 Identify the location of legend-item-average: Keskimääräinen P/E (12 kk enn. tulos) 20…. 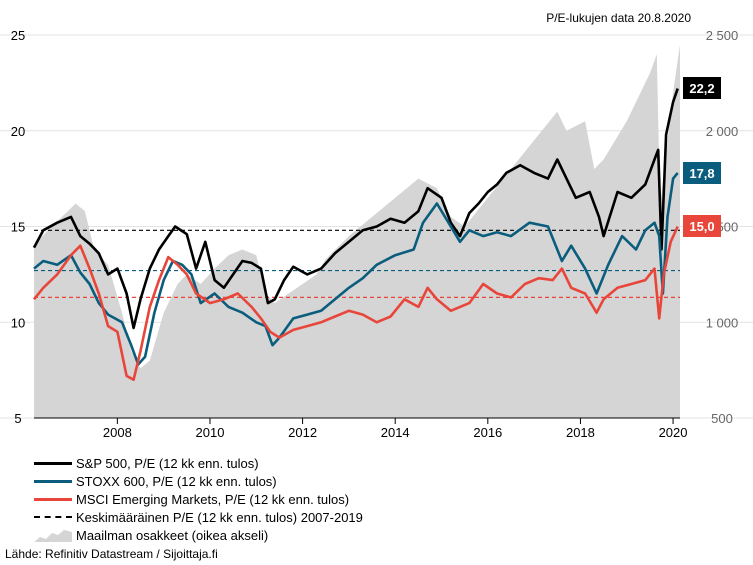
(198, 517).